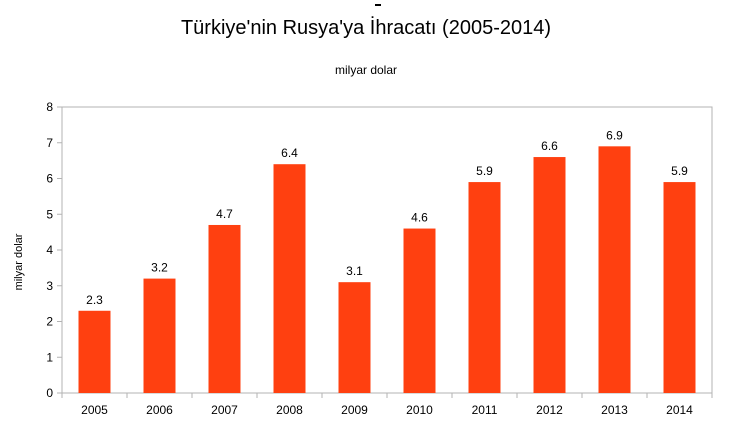 The height and width of the screenshot is (434, 731). I want to click on x-tick-label-2007: 2007, so click(224, 410).